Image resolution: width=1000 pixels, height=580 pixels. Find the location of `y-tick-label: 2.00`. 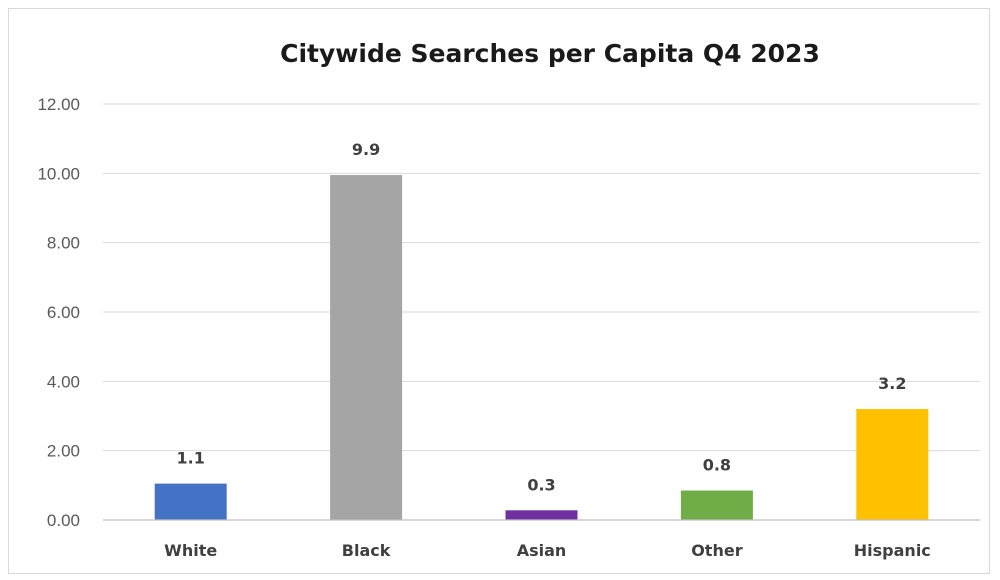

y-tick-label: 2.00 is located at coordinates (63, 451).